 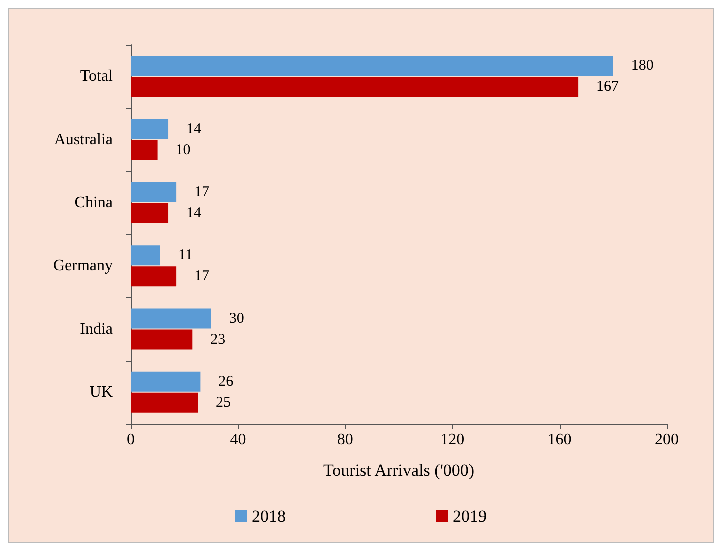 What do you see at coordinates (452, 440) in the screenshot?
I see `x-tick-label: 120` at bounding box center [452, 440].